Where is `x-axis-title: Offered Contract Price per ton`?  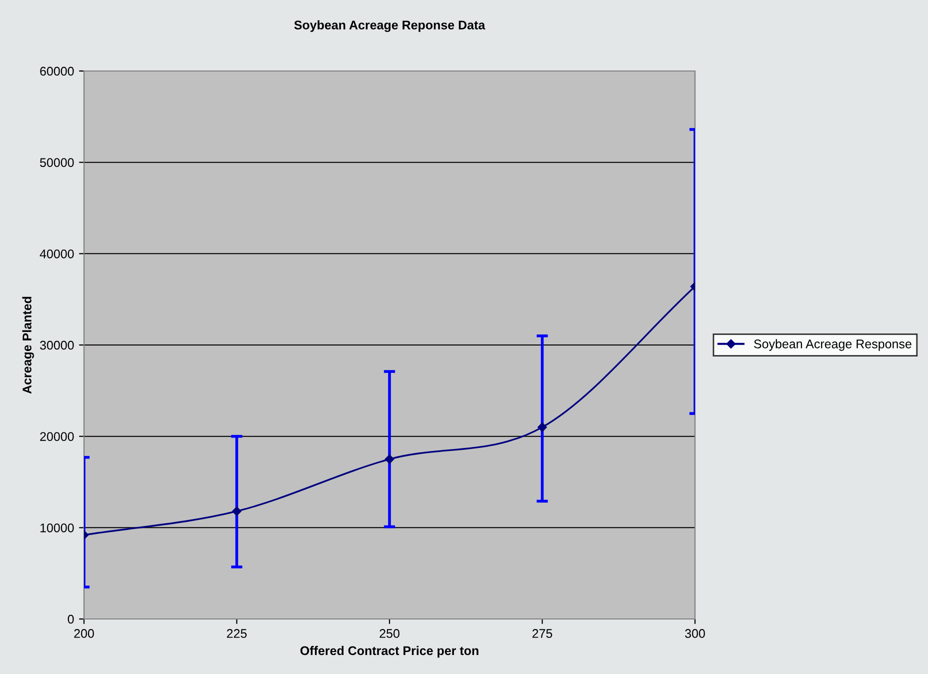
x-axis-title: Offered Contract Price per ton is located at coordinates (389, 652).